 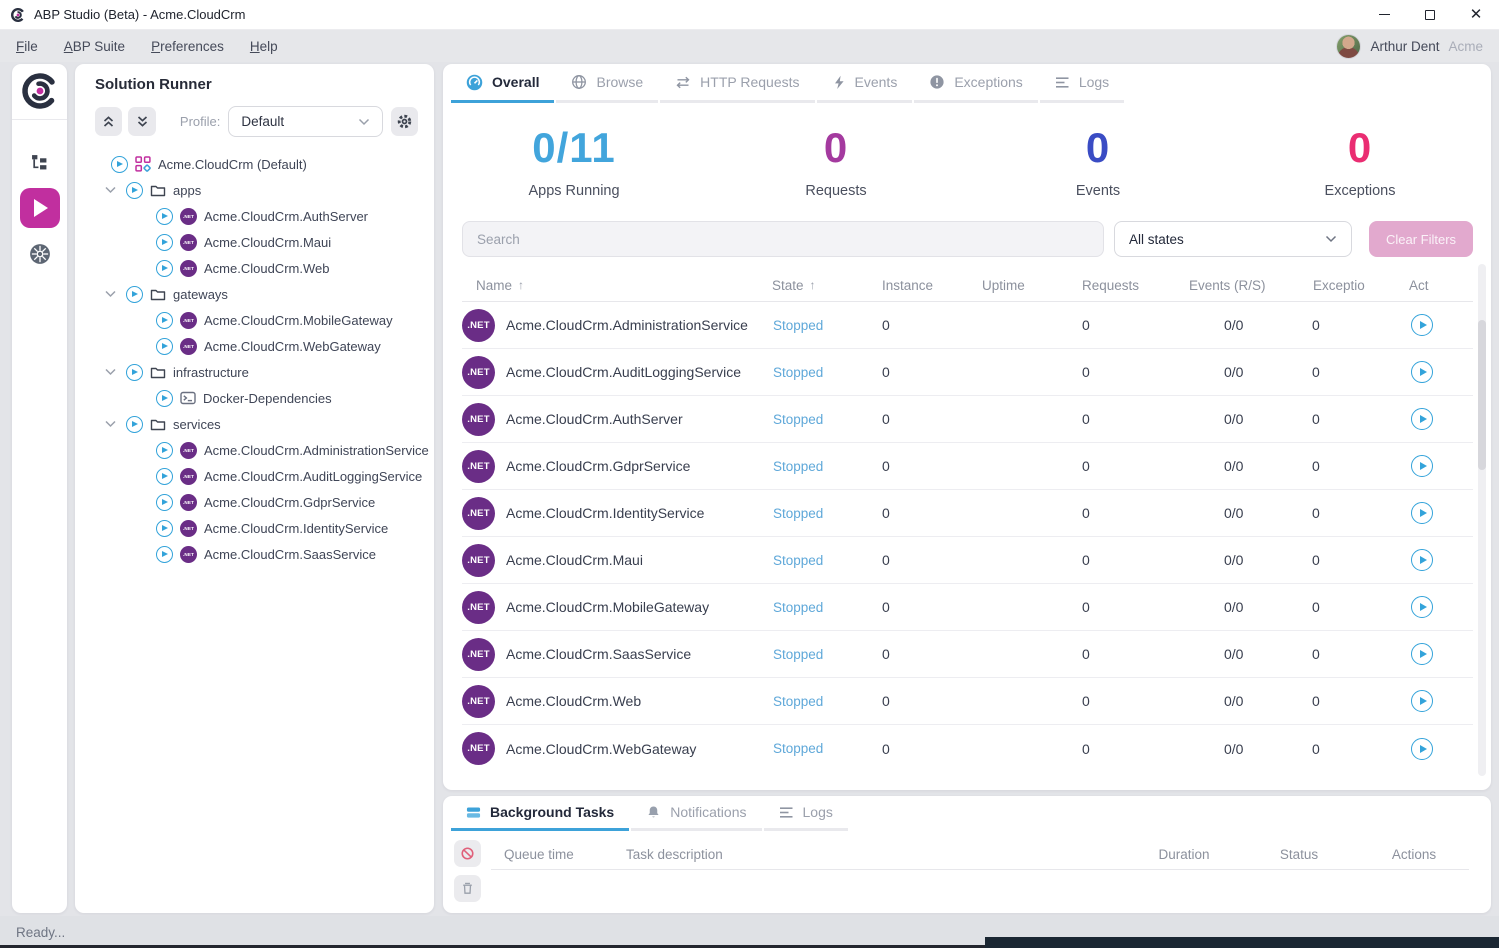 What do you see at coordinates (254, 346) in the screenshot?
I see `tree-item-app: .NET Acme.CloudCrm.WebGateway` at bounding box center [254, 346].